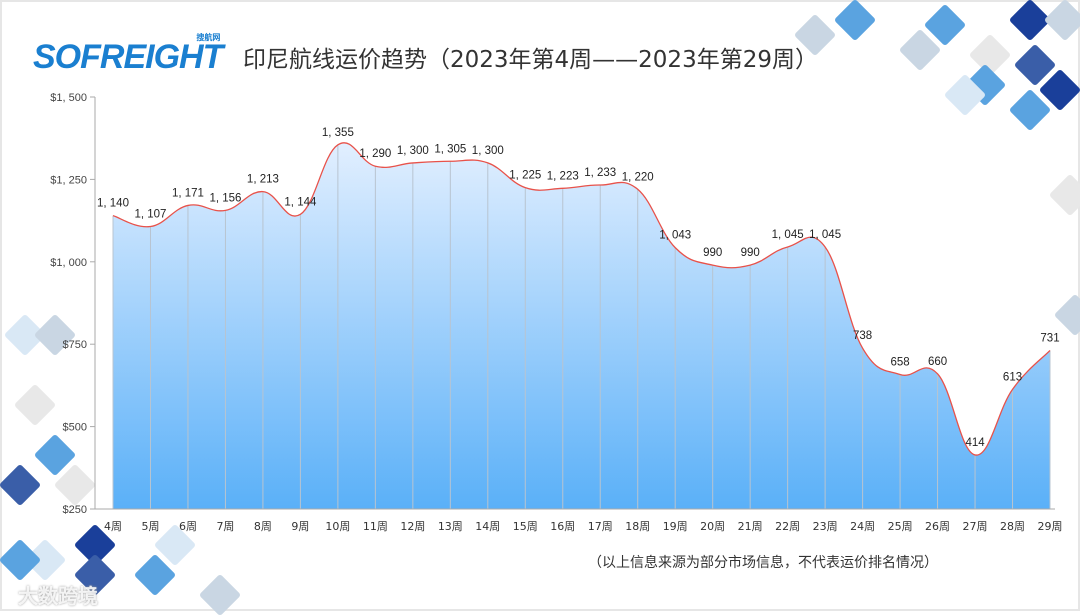 This screenshot has width=1080, height=616. What do you see at coordinates (825, 526) in the screenshot?
I see `x-tick-label: 23周` at bounding box center [825, 526].